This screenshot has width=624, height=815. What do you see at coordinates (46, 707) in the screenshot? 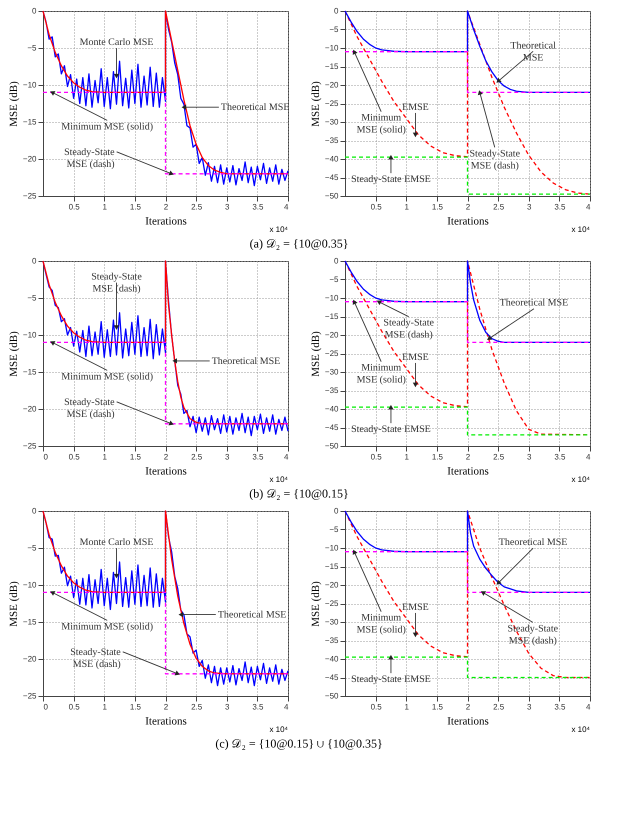
I see `x-tick-label: 0` at bounding box center [46, 707].